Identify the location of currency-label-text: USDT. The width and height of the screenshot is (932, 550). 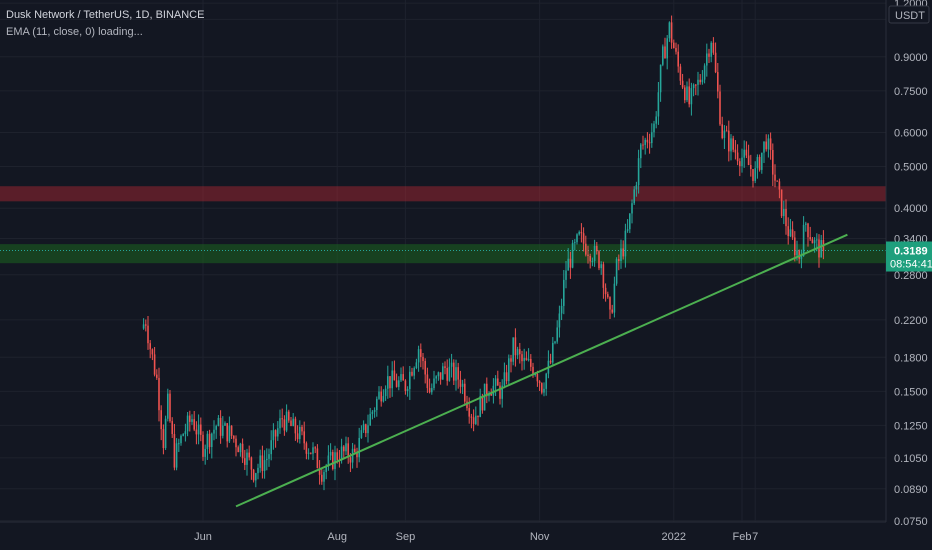
(910, 16).